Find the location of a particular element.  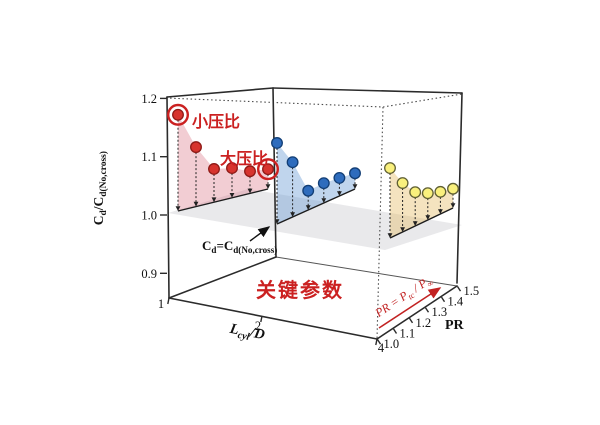

x-tick-label: 4 is located at coordinates (381, 348).